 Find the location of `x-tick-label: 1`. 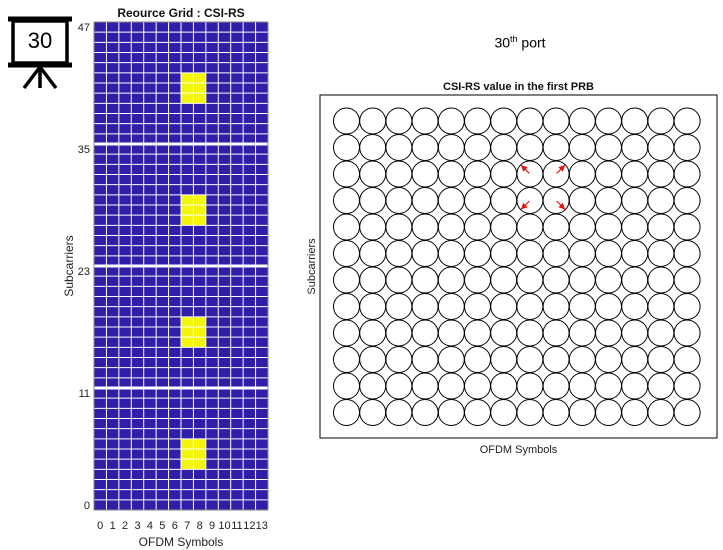

x-tick-label: 1 is located at coordinates (113, 526).